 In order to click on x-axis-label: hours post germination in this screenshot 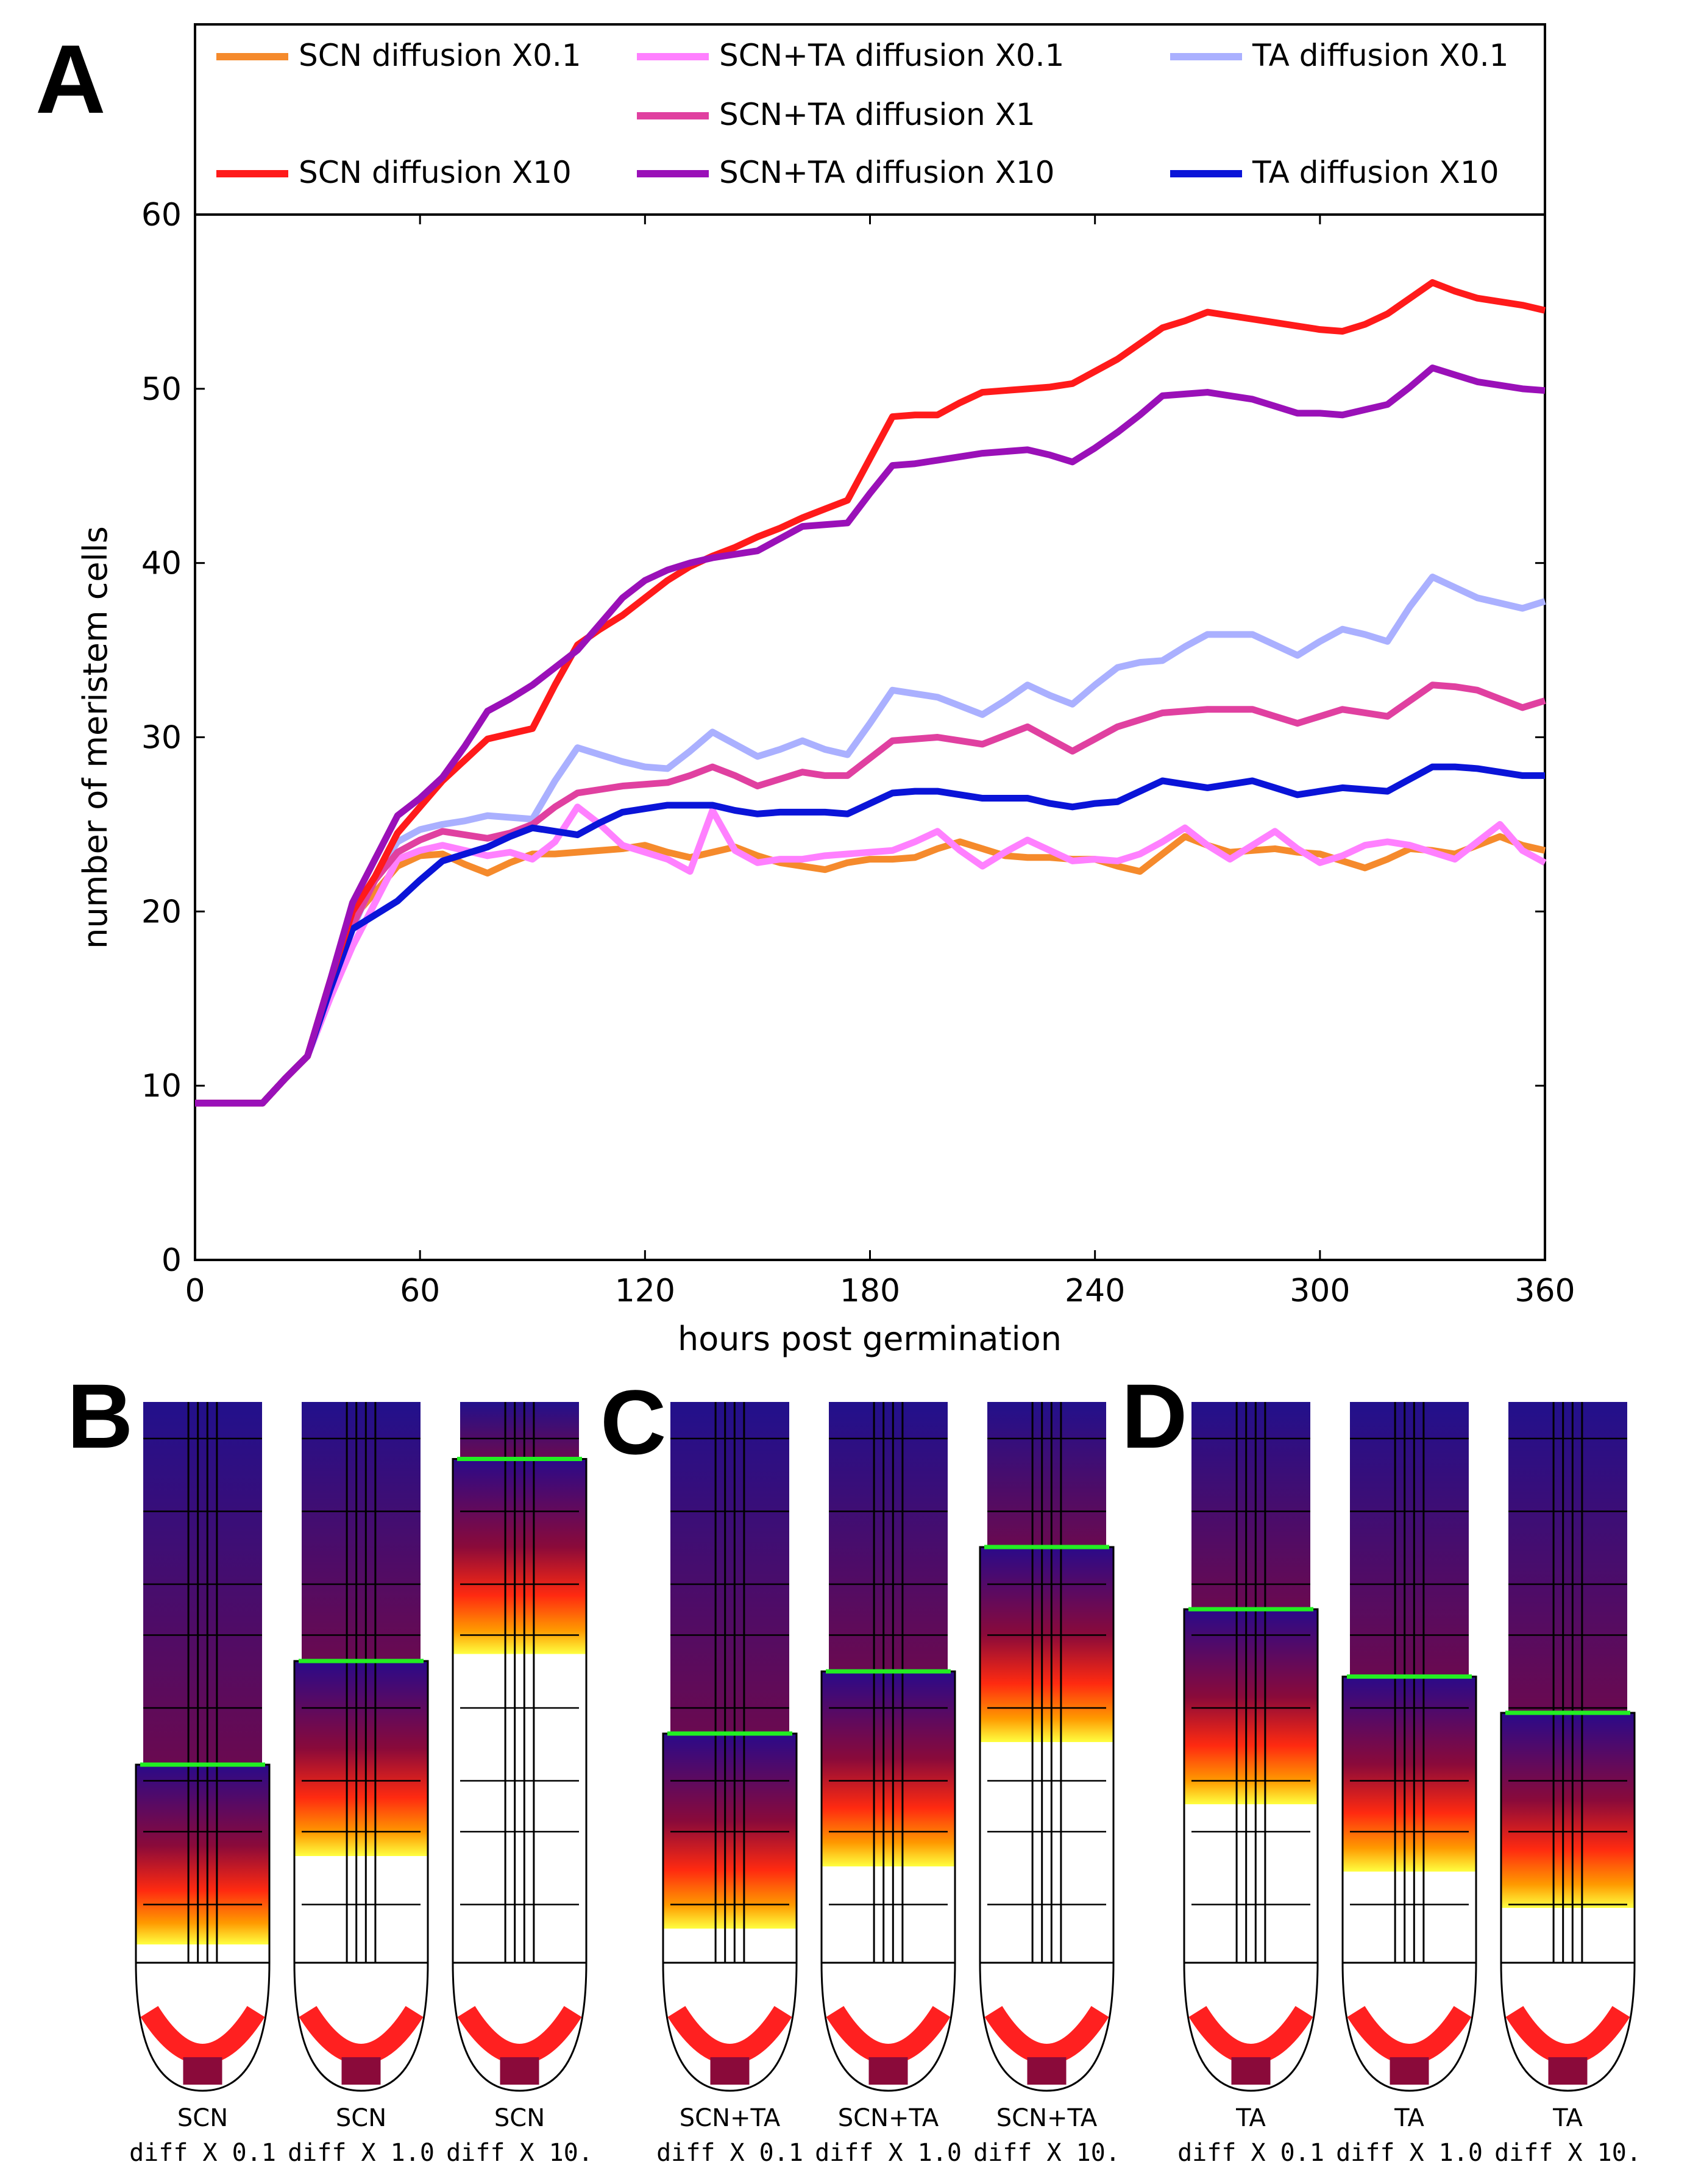, I will do `click(870, 1339)`.